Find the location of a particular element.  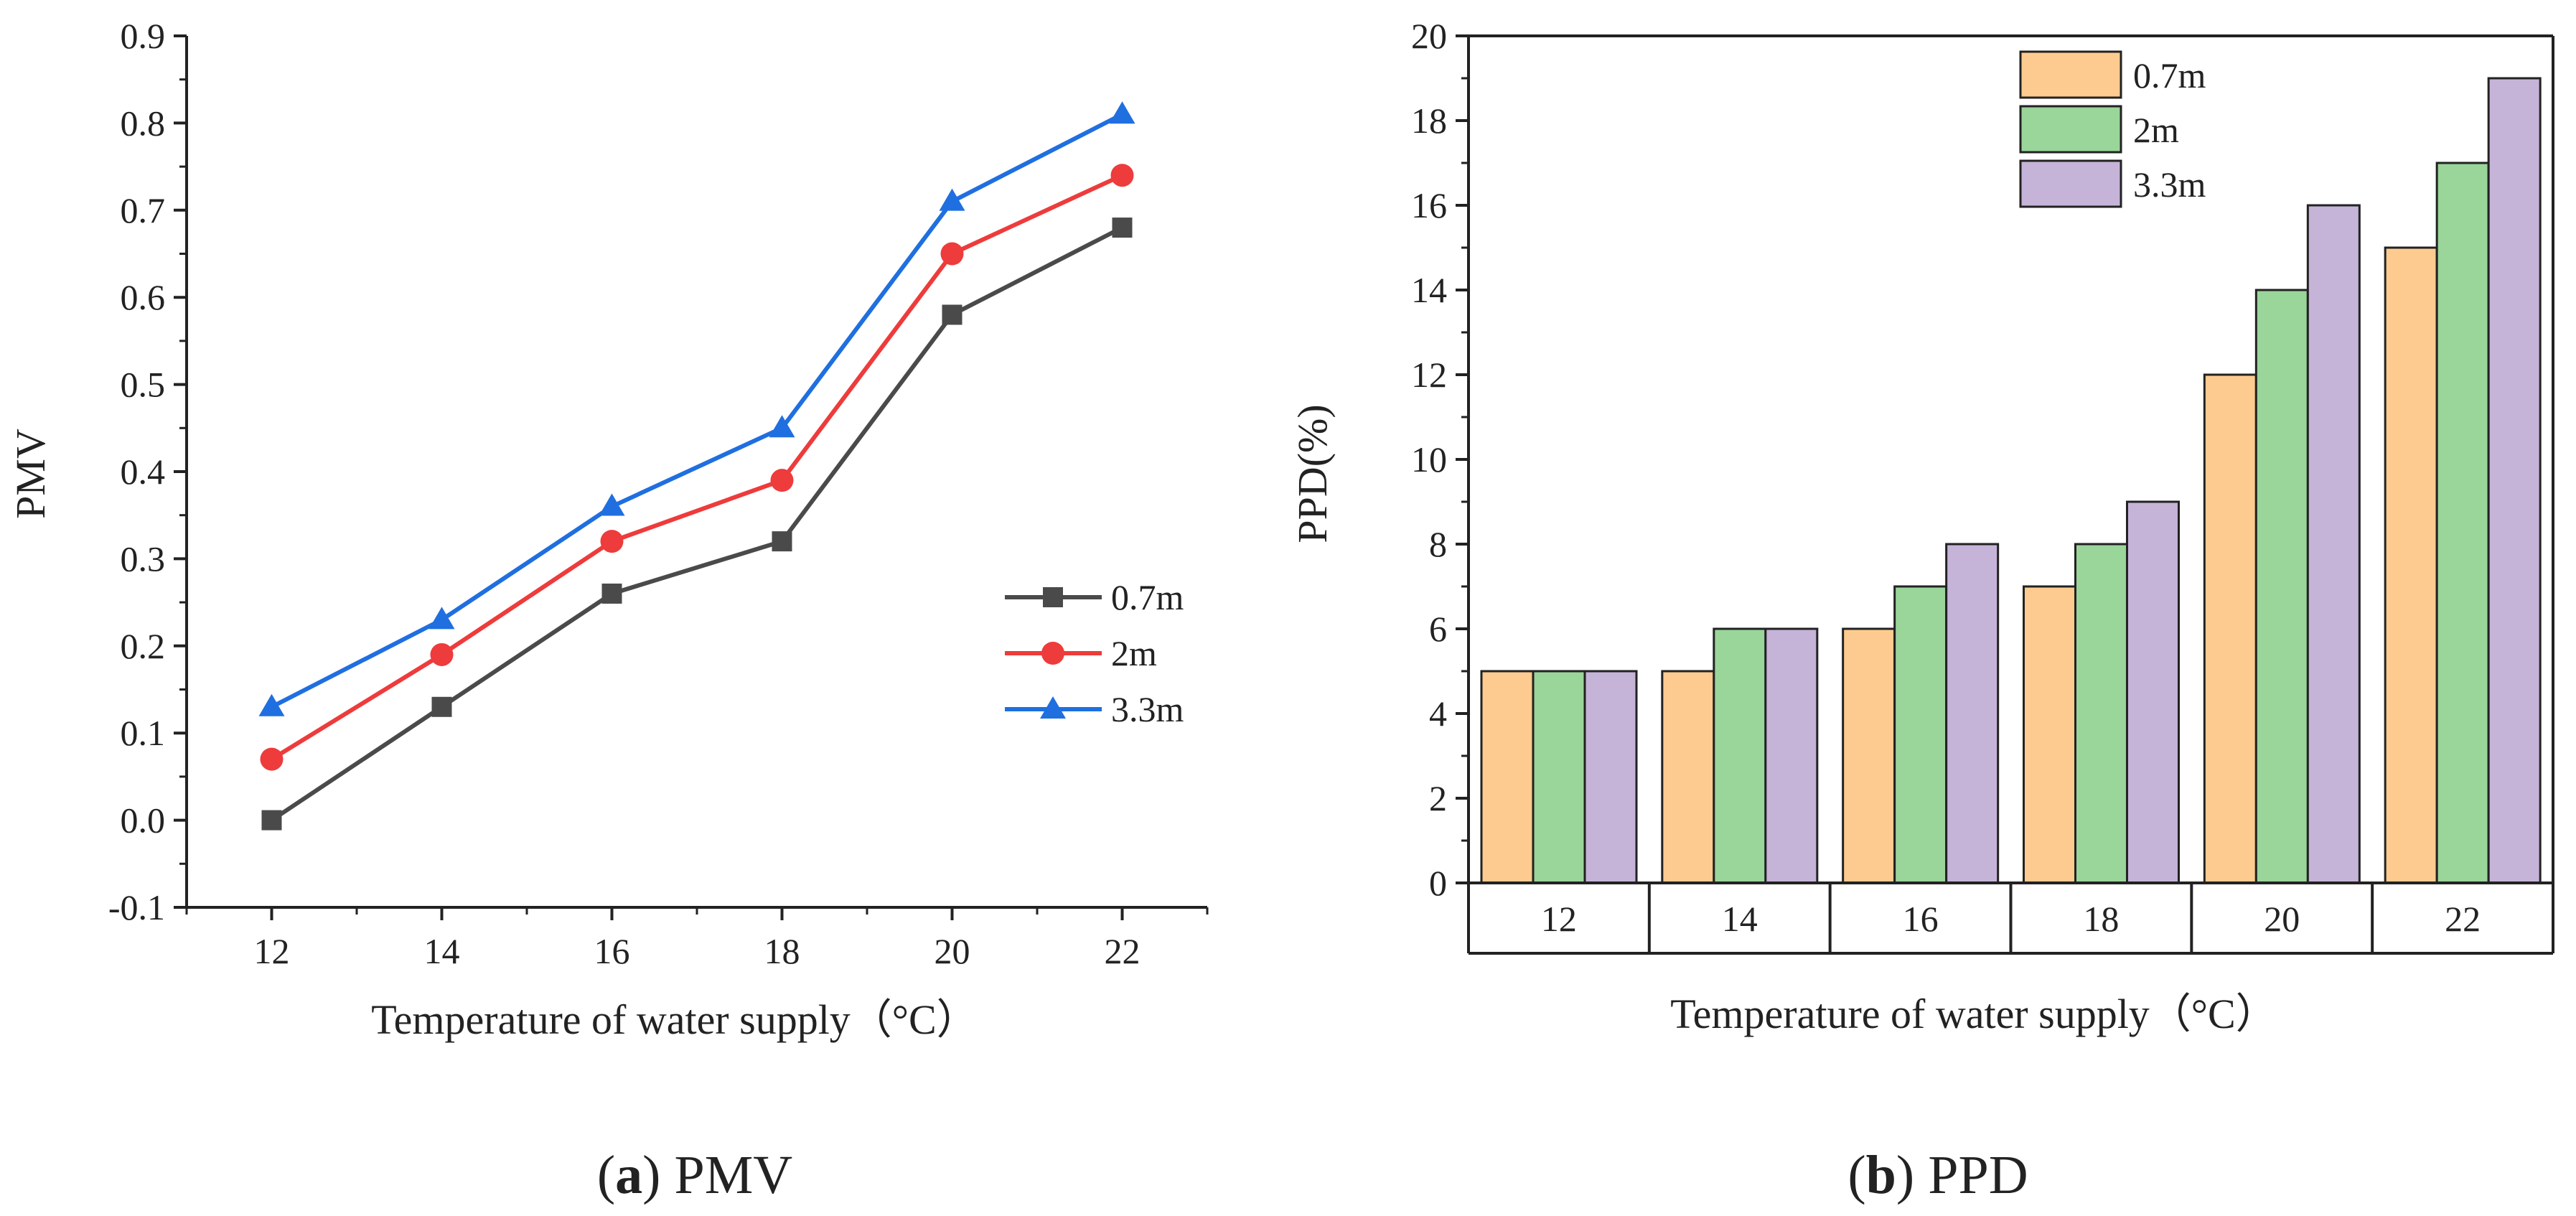

pmv-caption: (a) PMV is located at coordinates (695, 1175).